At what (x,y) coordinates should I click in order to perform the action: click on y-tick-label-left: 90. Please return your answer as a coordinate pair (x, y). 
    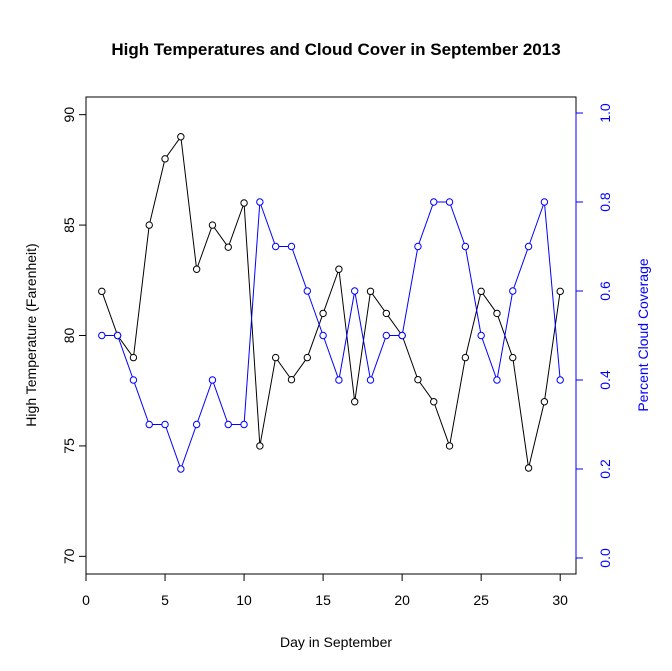
    Looking at the image, I should click on (69, 115).